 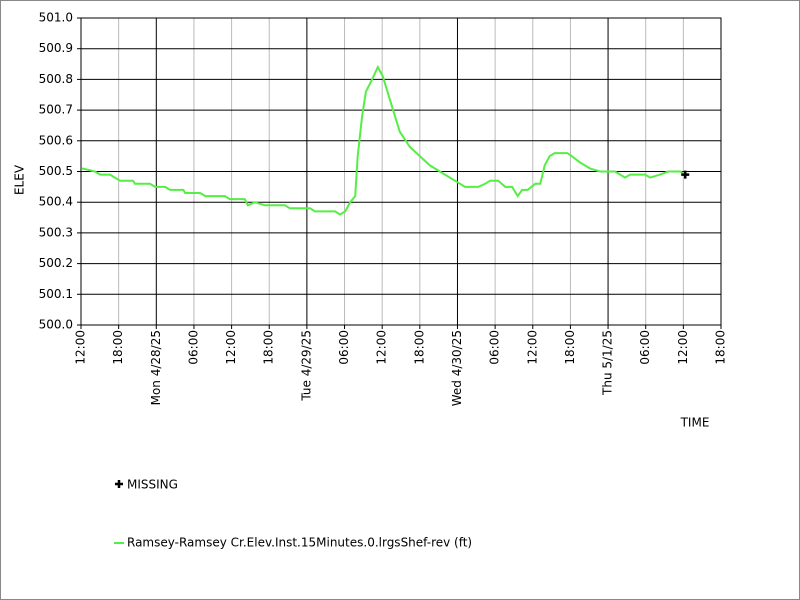 I want to click on y-tick-label: 500.6, so click(x=56, y=140).